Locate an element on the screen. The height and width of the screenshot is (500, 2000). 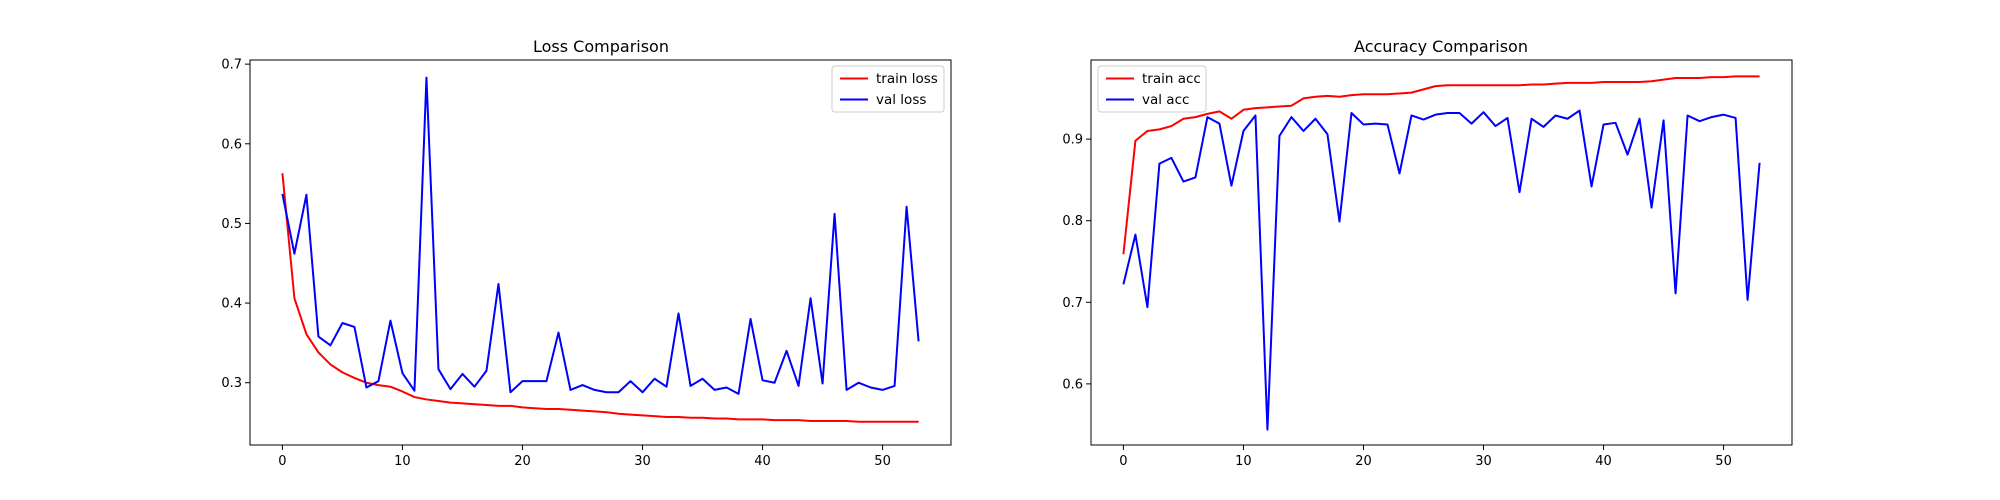
y-tick-label: 0.5 is located at coordinates (231, 224).